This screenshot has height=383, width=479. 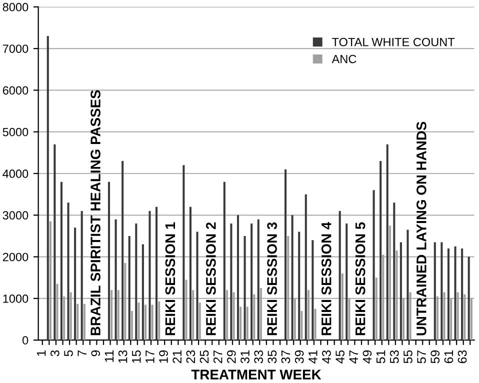 What do you see at coordinates (15, 48) in the screenshot?
I see `y-tick-label: 7000` at bounding box center [15, 48].